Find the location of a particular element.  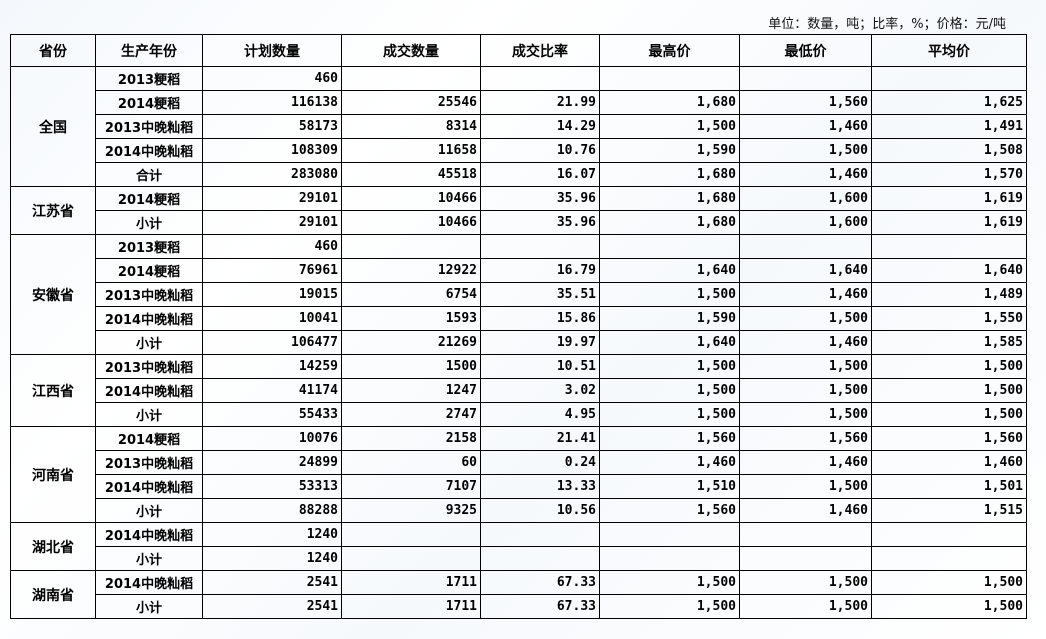

traded-cell: 1593 is located at coordinates (411, 318).